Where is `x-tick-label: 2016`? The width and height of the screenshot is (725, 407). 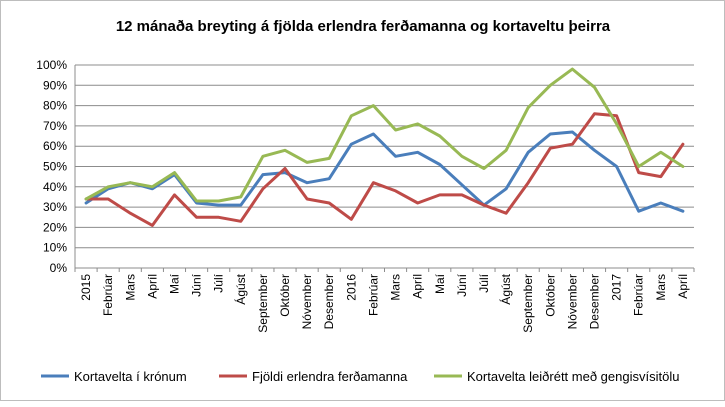 x-tick-label: 2016 is located at coordinates (351, 287).